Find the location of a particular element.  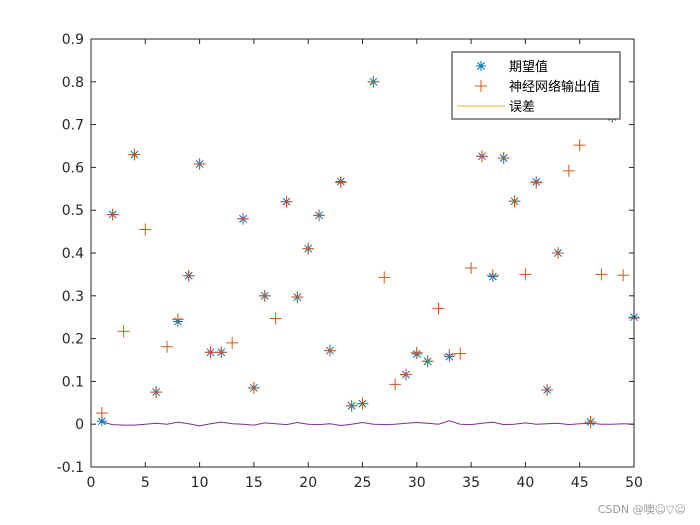

y-tick-label: 0.2 is located at coordinates (73, 340).